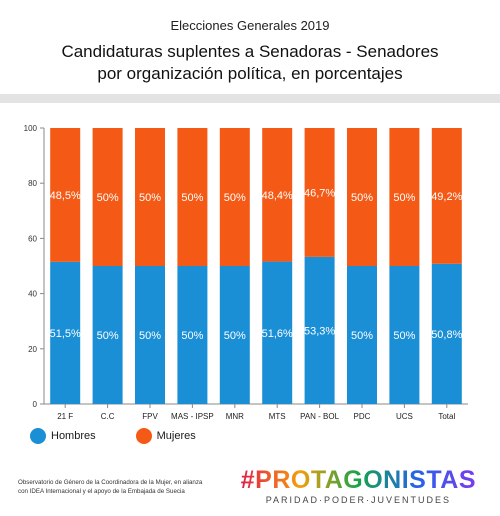  Describe the element at coordinates (31, 128) in the screenshot. I see `y-tick-label: 100` at that location.